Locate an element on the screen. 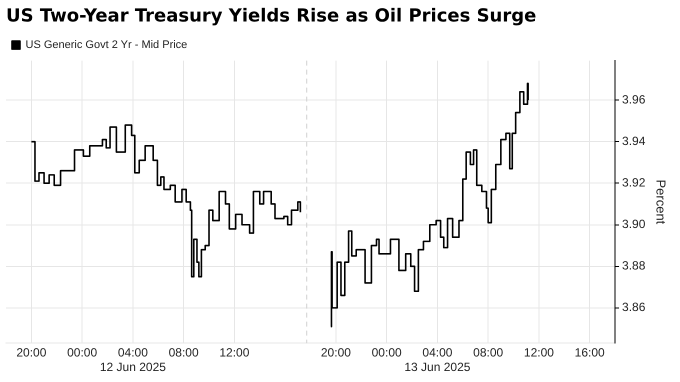  y-tick-label: 3.96 is located at coordinates (634, 99).